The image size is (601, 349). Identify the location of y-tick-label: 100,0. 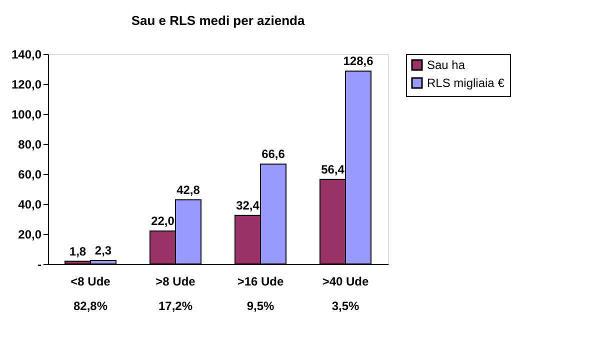
(26, 115).